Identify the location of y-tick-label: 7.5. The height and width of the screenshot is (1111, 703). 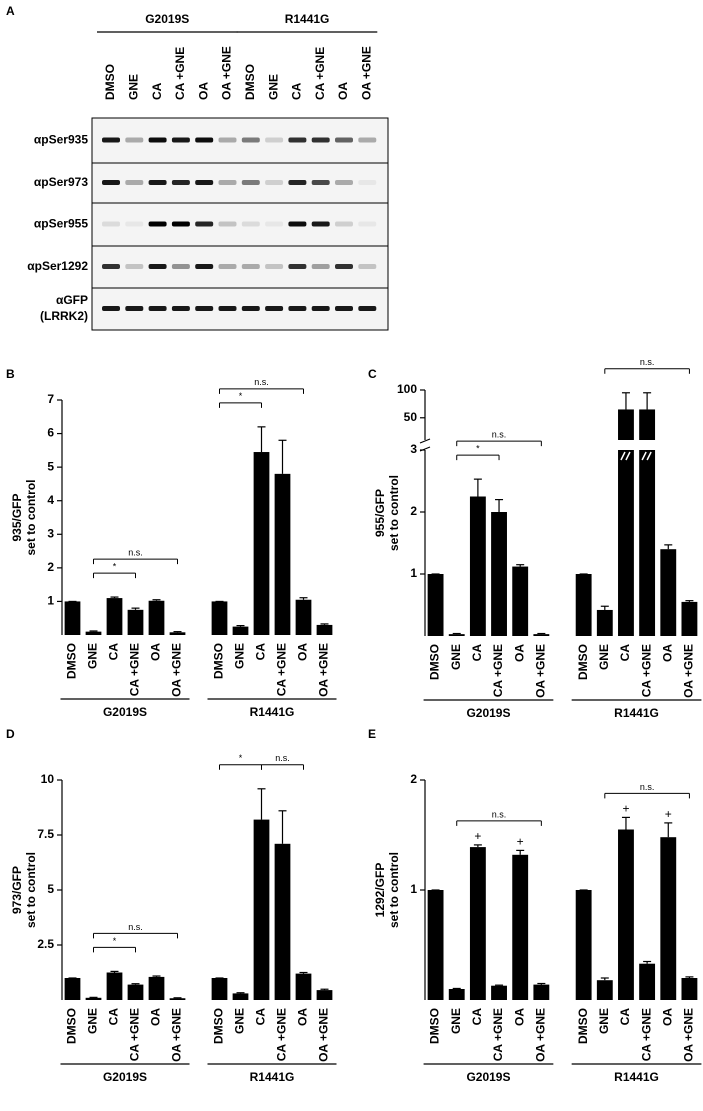
(45, 834).